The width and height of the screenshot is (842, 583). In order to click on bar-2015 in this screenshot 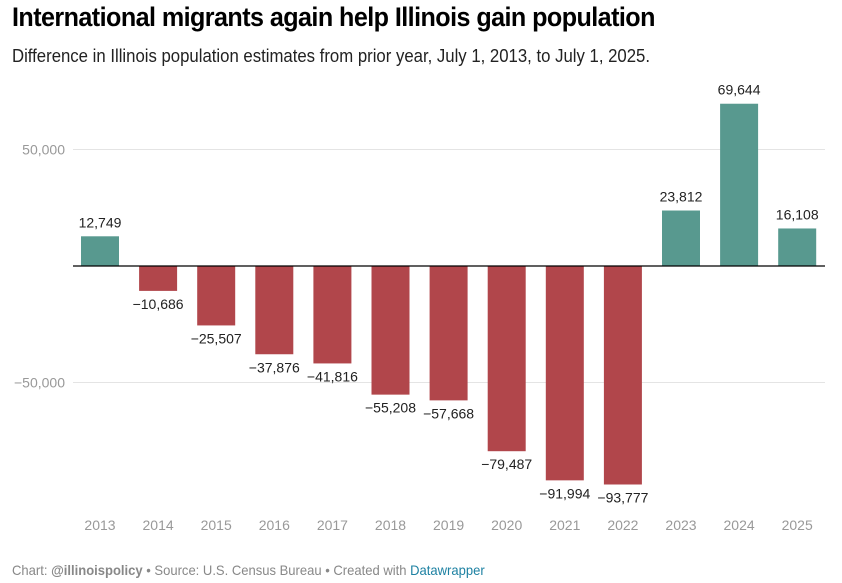, I will do `click(216, 296)`.